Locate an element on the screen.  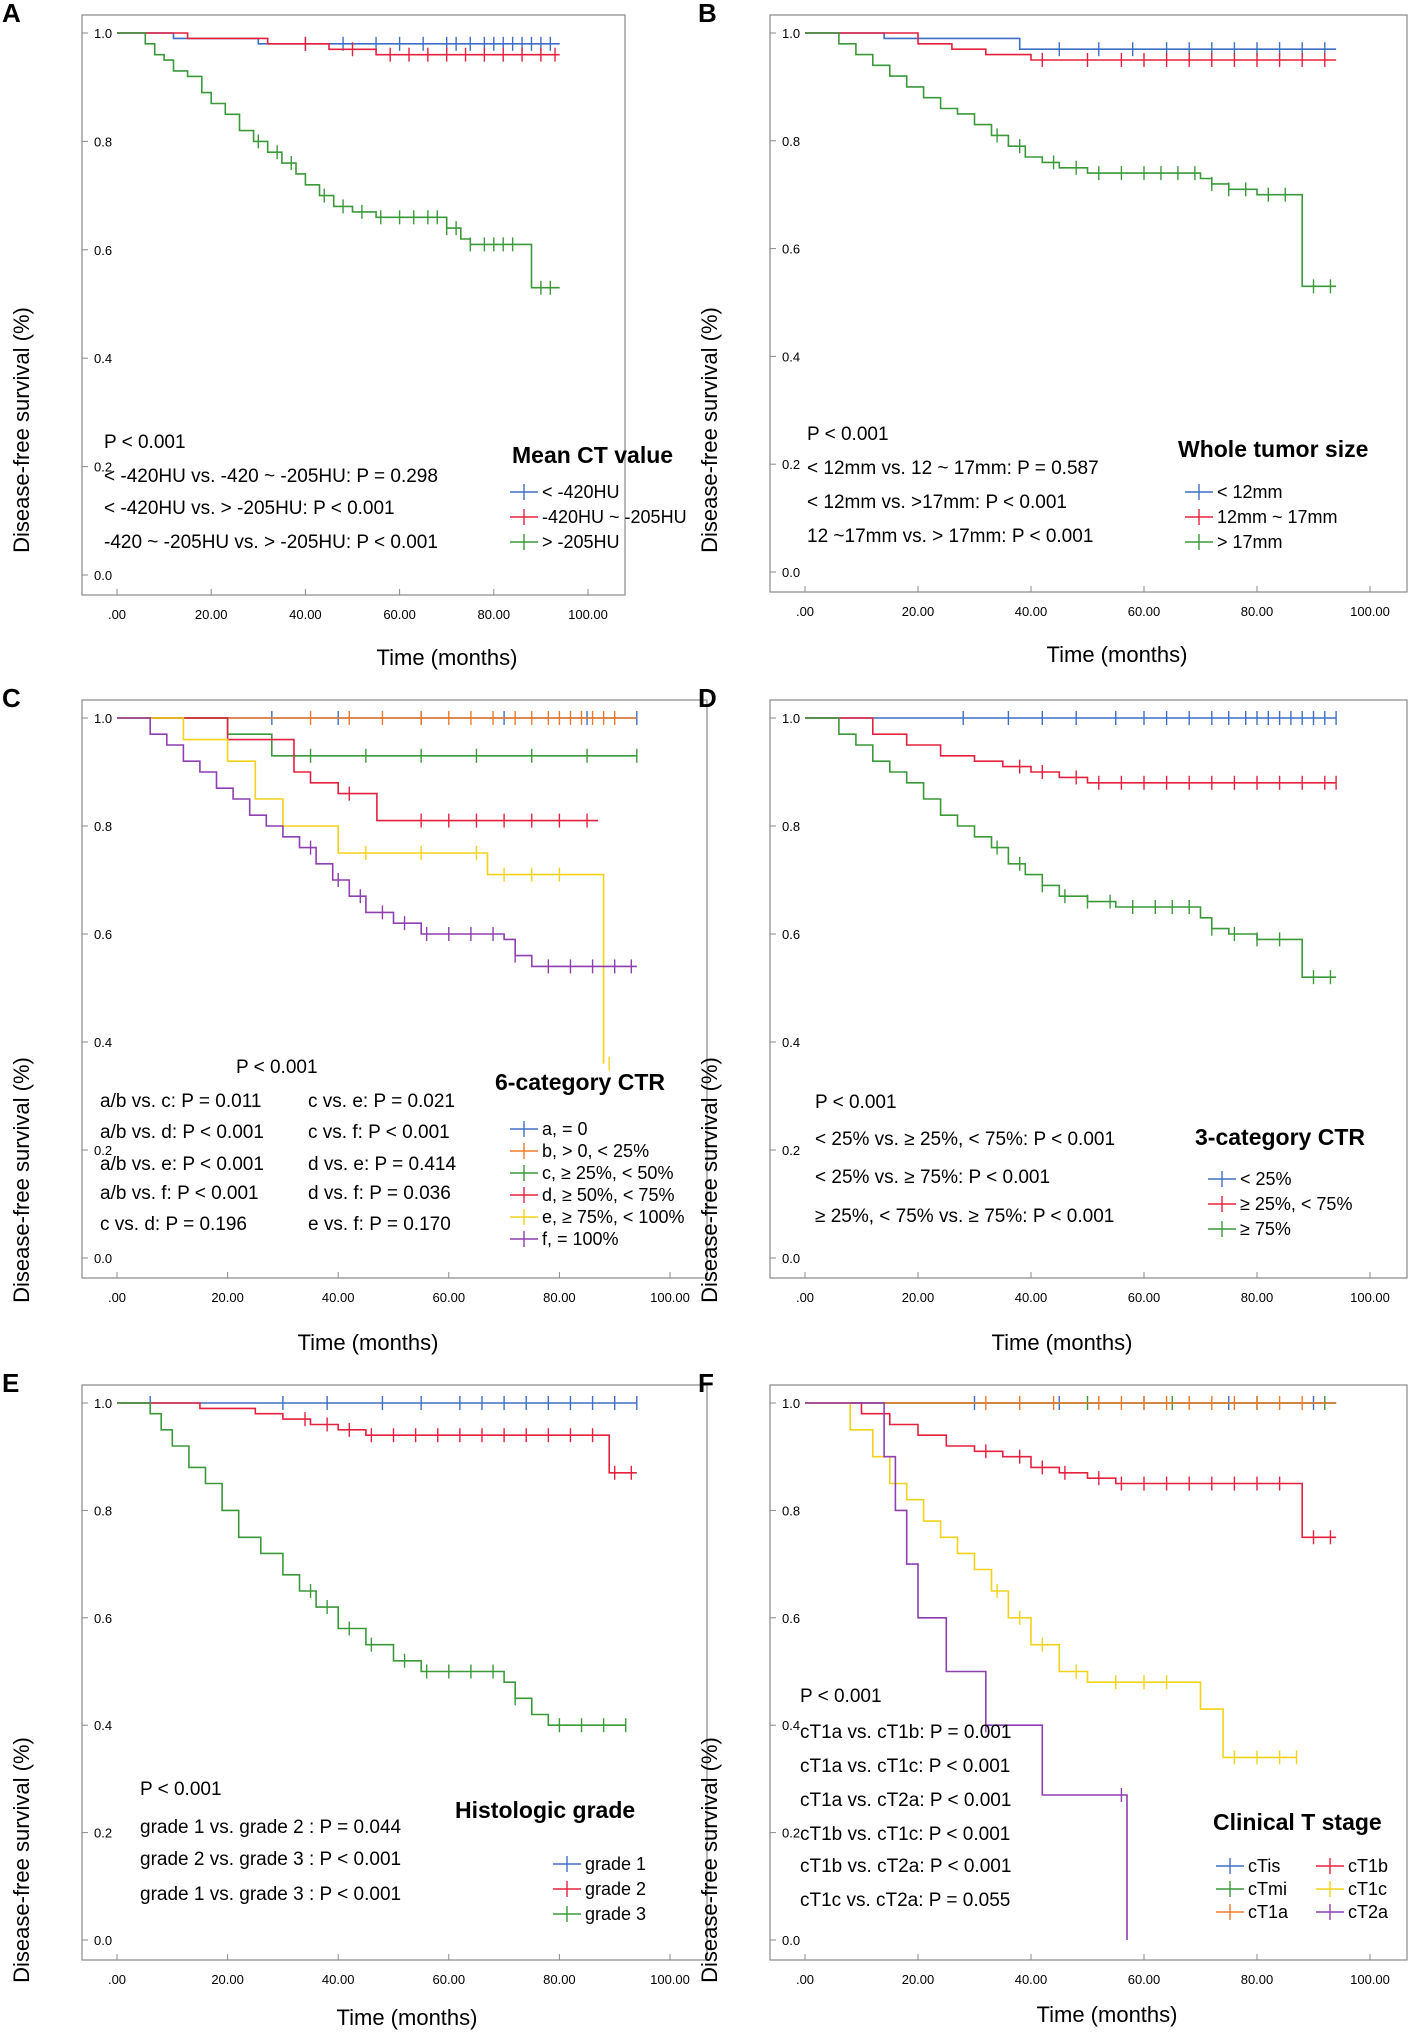
series-line-yellow is located at coordinates (361, 890).